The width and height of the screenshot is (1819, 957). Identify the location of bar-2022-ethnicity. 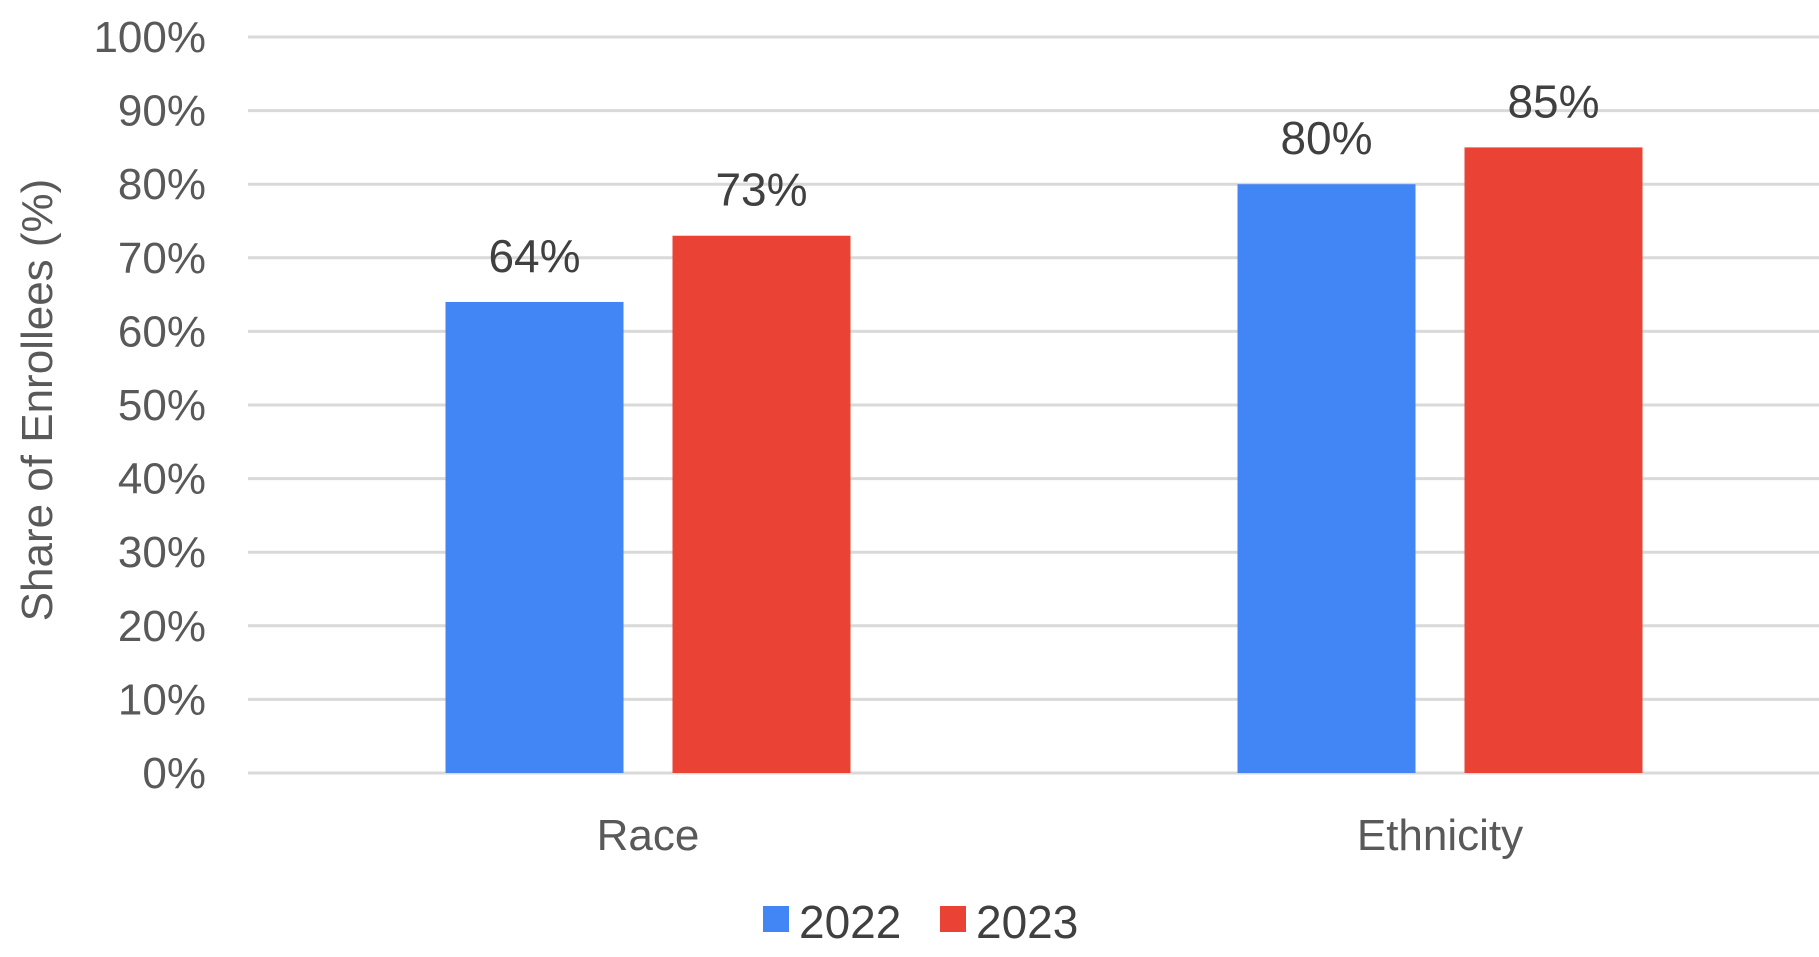
(1326, 478).